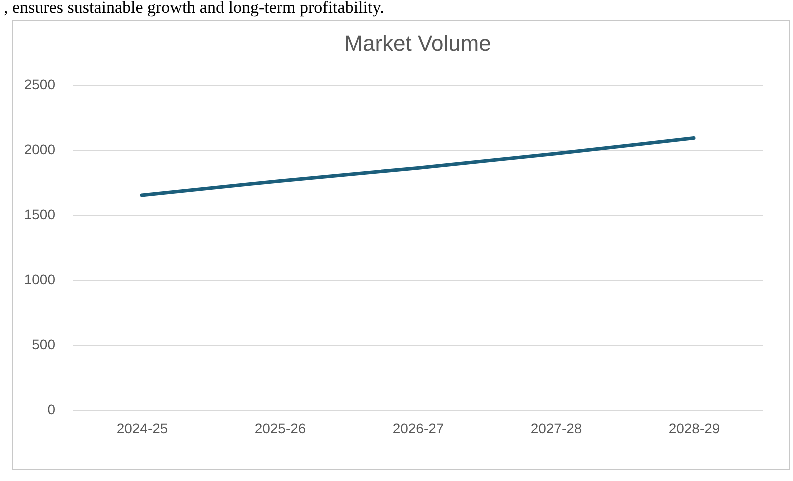 This screenshot has width=793, height=481. What do you see at coordinates (418, 428) in the screenshot?
I see `x-tick-label: 2026-27` at bounding box center [418, 428].